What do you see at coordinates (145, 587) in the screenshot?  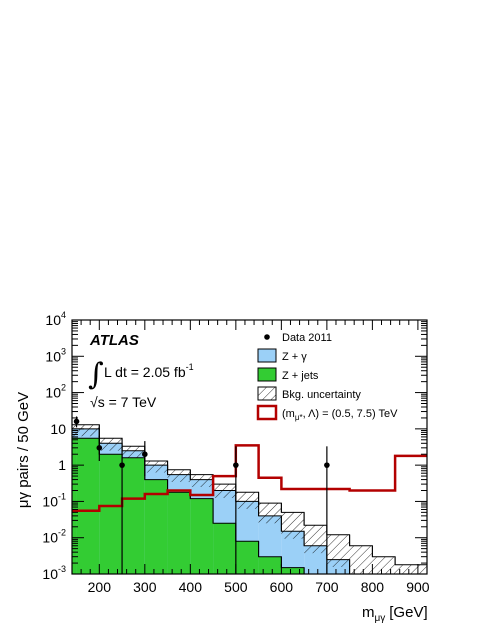 I see `x-tick-label: 300` at bounding box center [145, 587].